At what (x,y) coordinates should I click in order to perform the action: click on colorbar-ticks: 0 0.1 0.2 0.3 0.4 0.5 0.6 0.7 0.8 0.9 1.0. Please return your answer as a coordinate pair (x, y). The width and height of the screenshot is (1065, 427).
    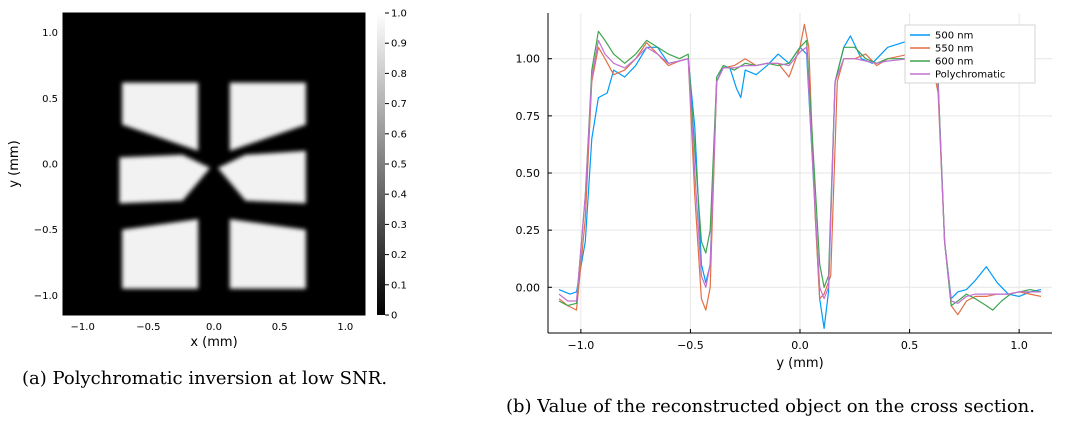
    Looking at the image, I should click on (396, 165).